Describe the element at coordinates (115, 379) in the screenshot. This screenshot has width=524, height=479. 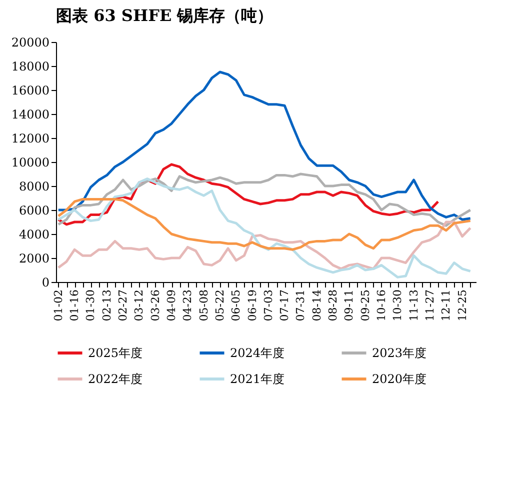
I see `legend-label: 2022年度` at that location.